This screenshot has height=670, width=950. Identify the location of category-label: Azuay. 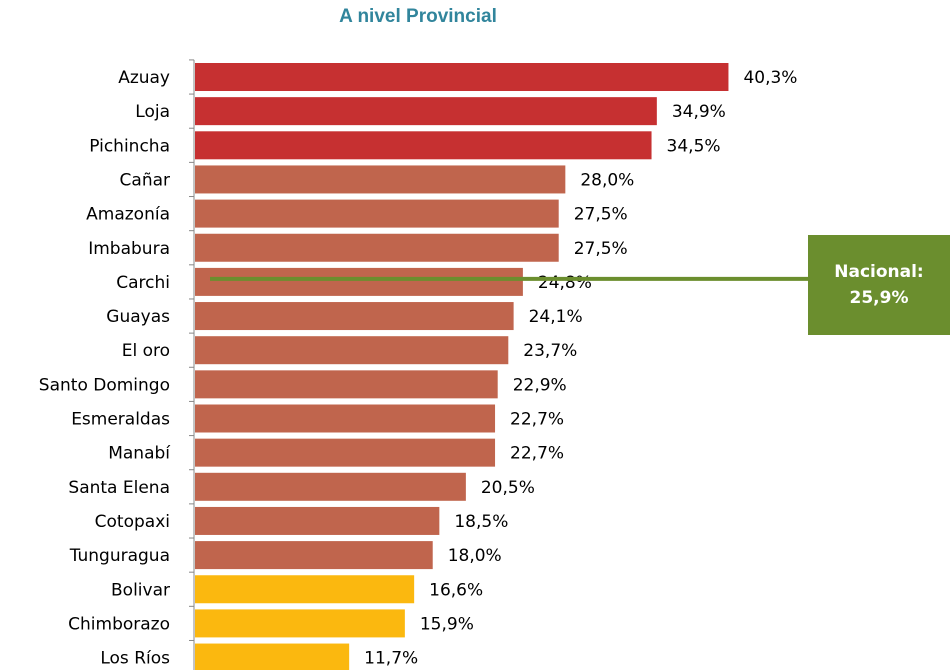
(144, 78).